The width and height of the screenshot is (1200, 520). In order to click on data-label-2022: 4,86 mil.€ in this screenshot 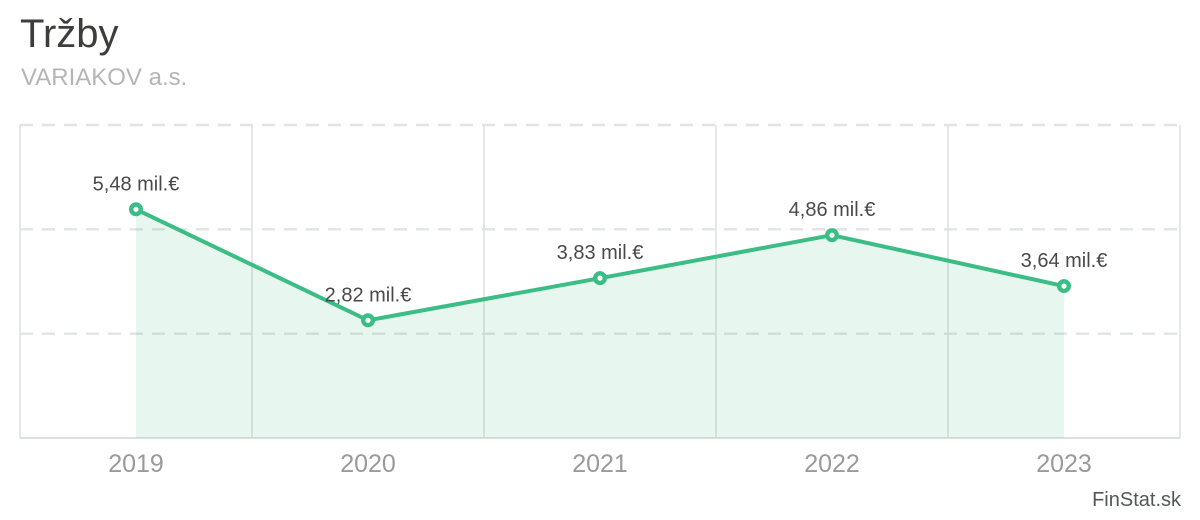, I will do `click(832, 210)`.